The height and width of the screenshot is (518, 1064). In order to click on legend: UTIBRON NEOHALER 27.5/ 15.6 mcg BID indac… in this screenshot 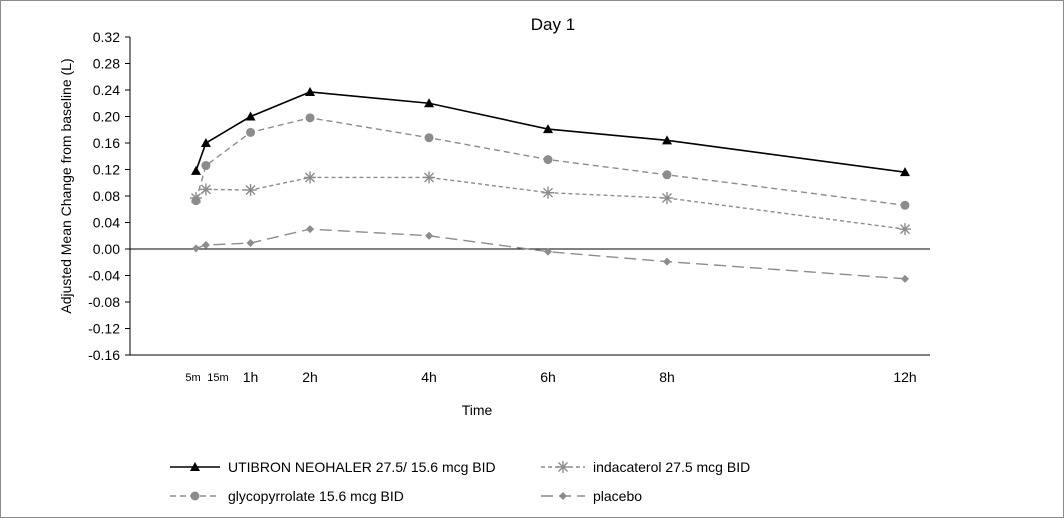, I will do `click(460, 481)`.